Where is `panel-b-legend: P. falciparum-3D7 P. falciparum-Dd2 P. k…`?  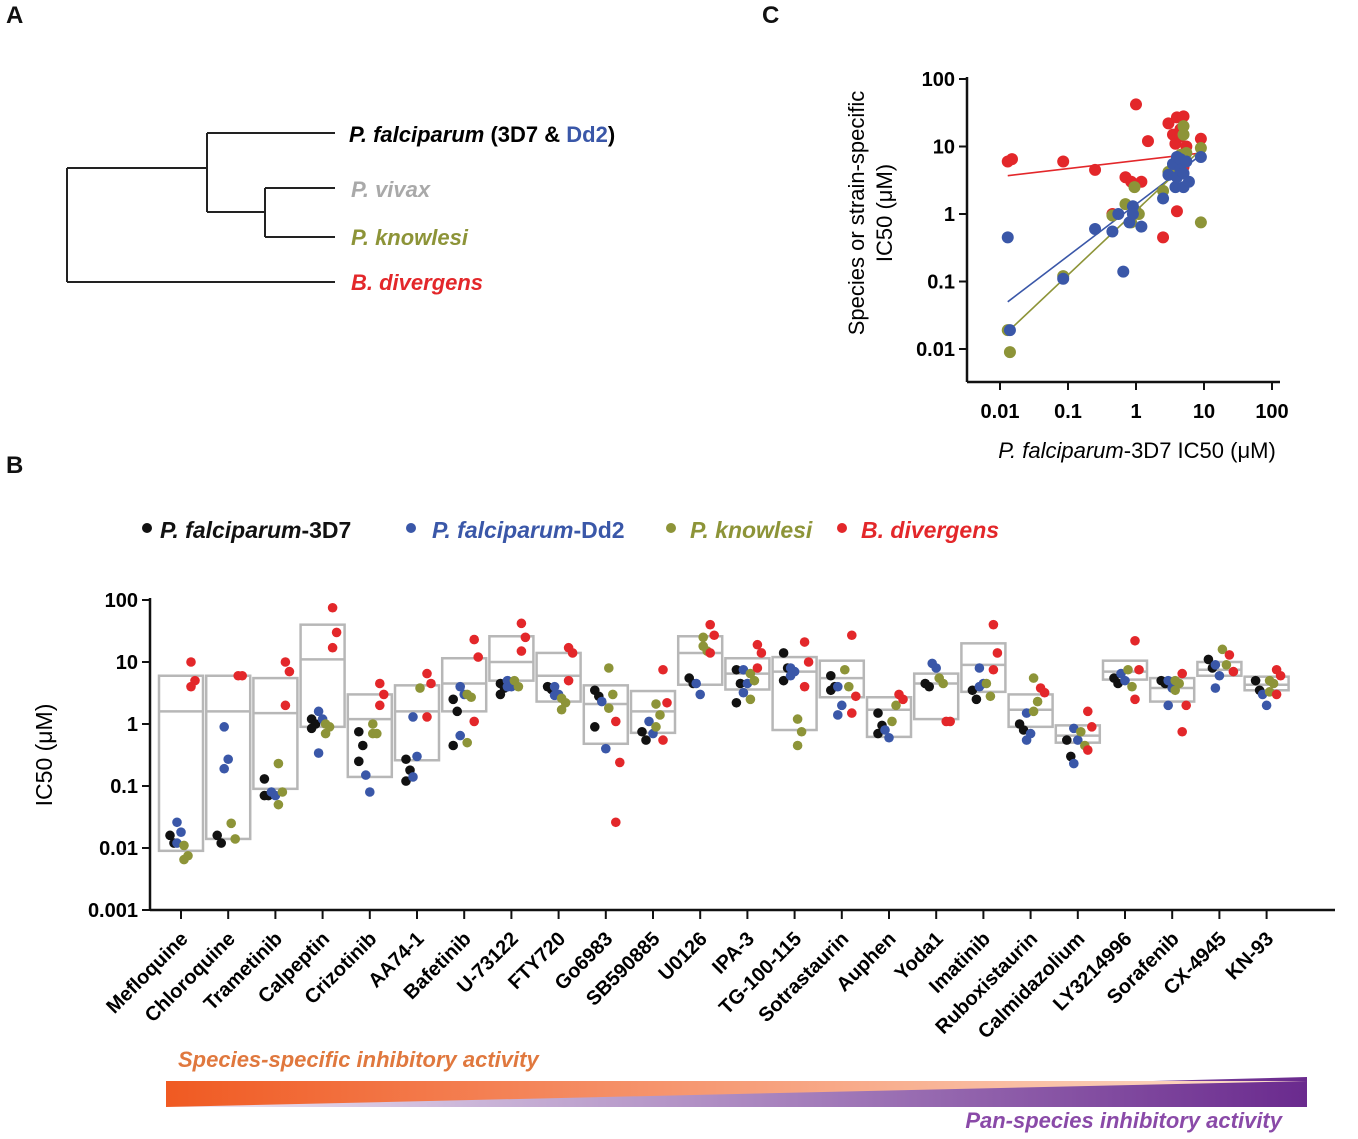
panel-b-legend: P. falciparum-3D7 P. falciparum-Dd2 P. k… is located at coordinates (570, 530).